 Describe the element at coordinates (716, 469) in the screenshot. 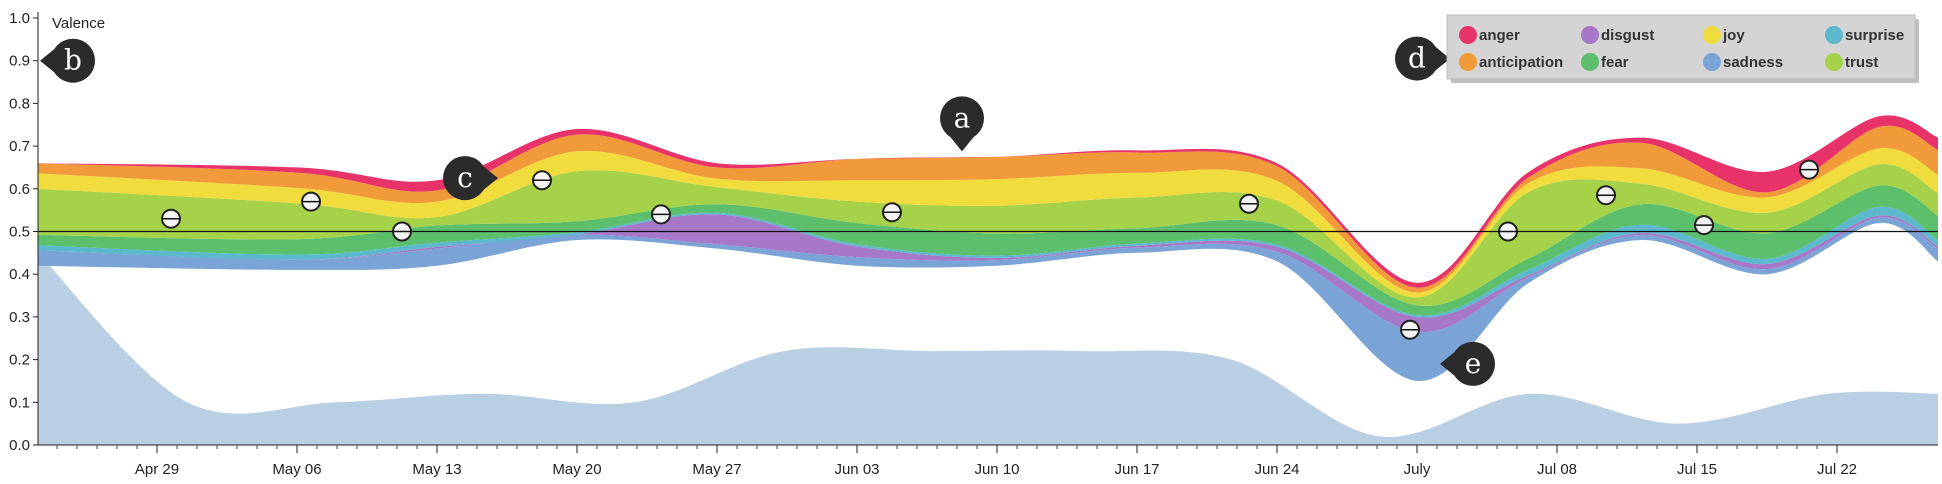

I see `x-tick-label: May 27` at that location.